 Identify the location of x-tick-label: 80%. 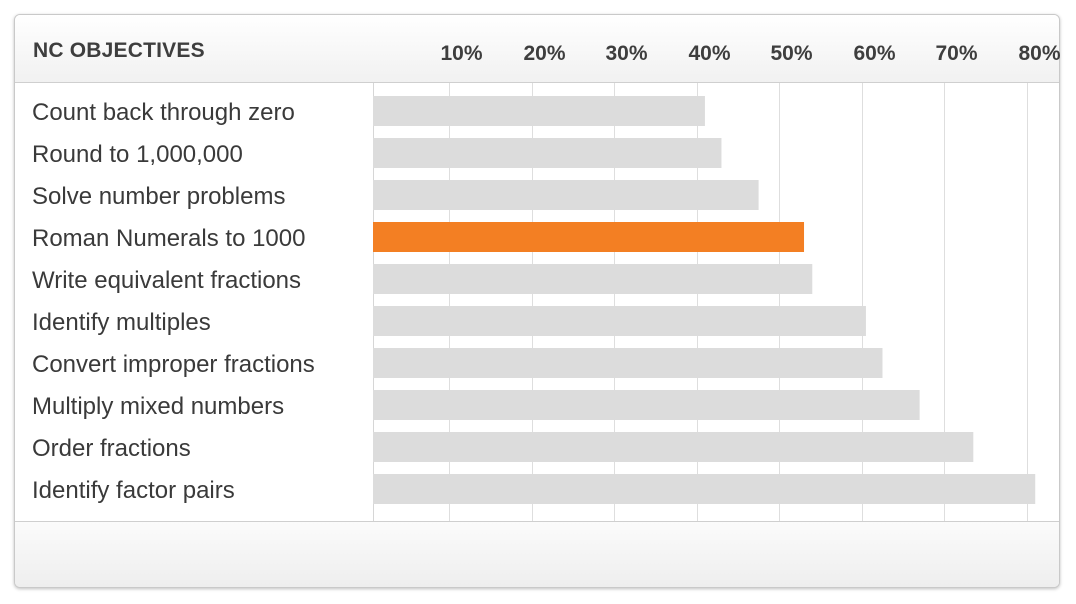
(1039, 53).